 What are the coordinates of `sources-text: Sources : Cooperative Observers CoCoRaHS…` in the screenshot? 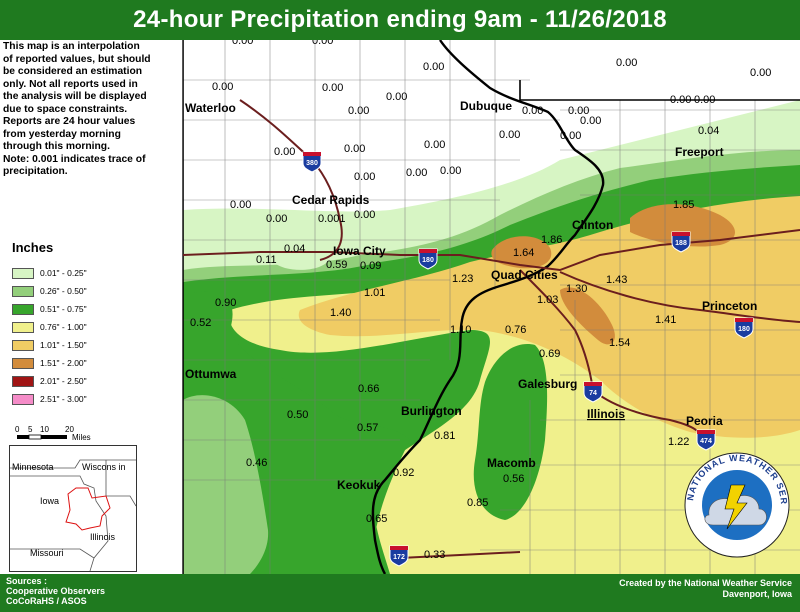 It's located at (55, 591).